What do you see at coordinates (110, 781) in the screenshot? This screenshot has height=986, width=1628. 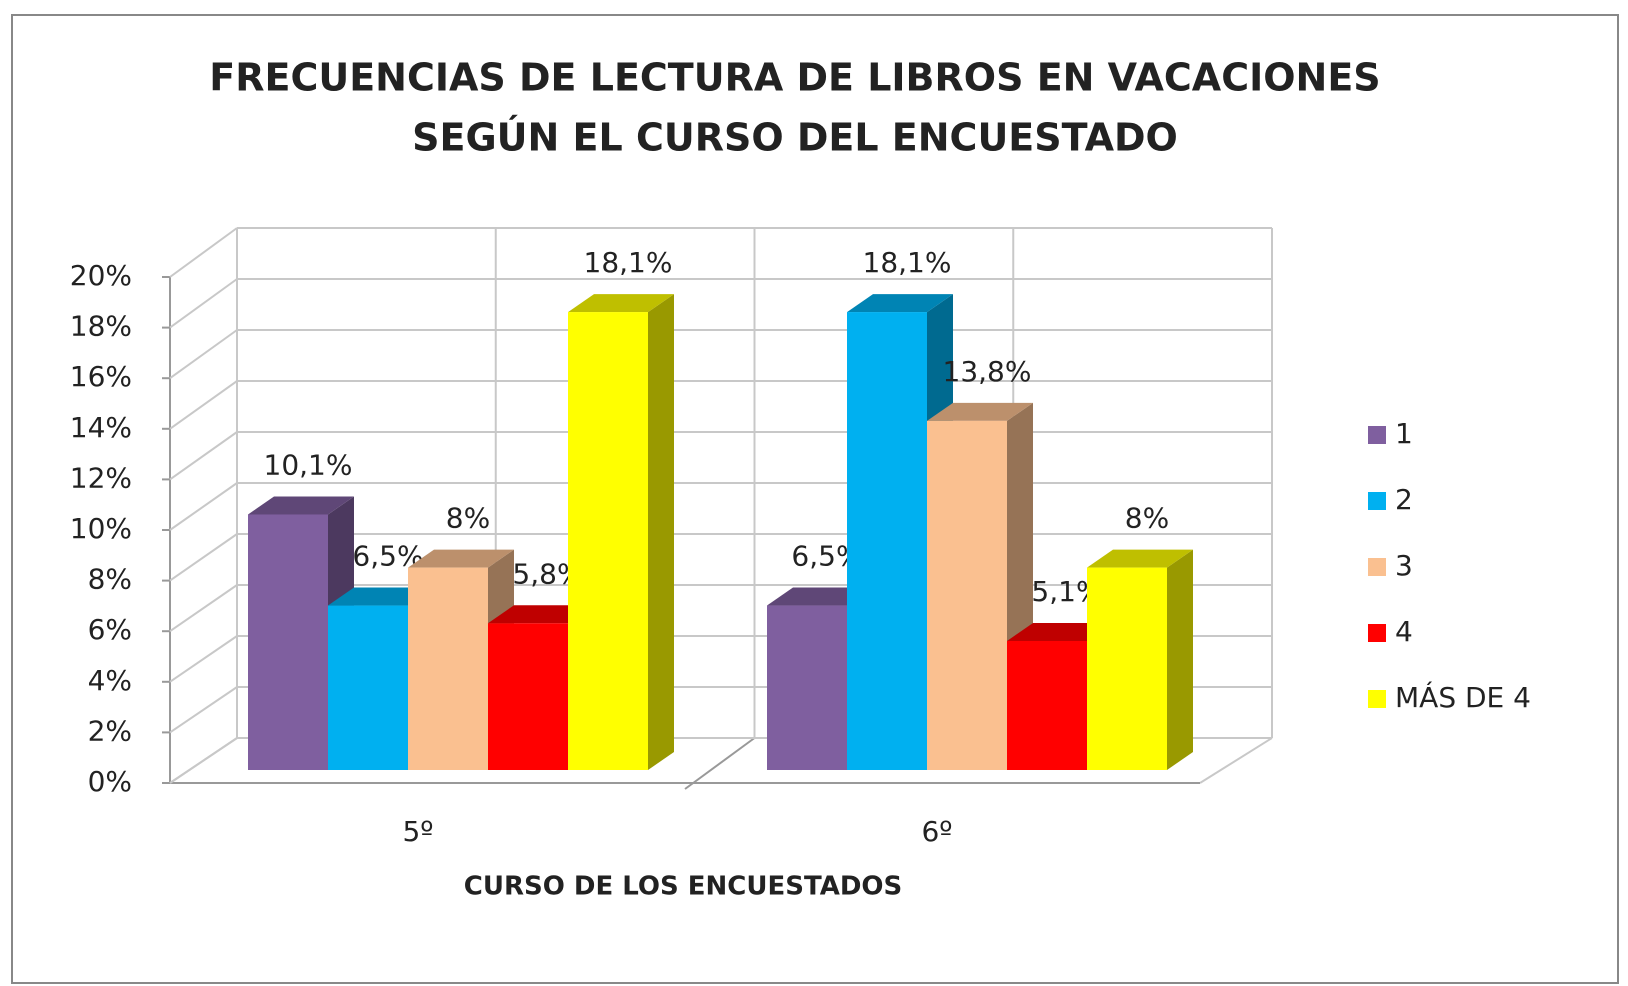 I see `y-tick-label: 0%` at bounding box center [110, 781].